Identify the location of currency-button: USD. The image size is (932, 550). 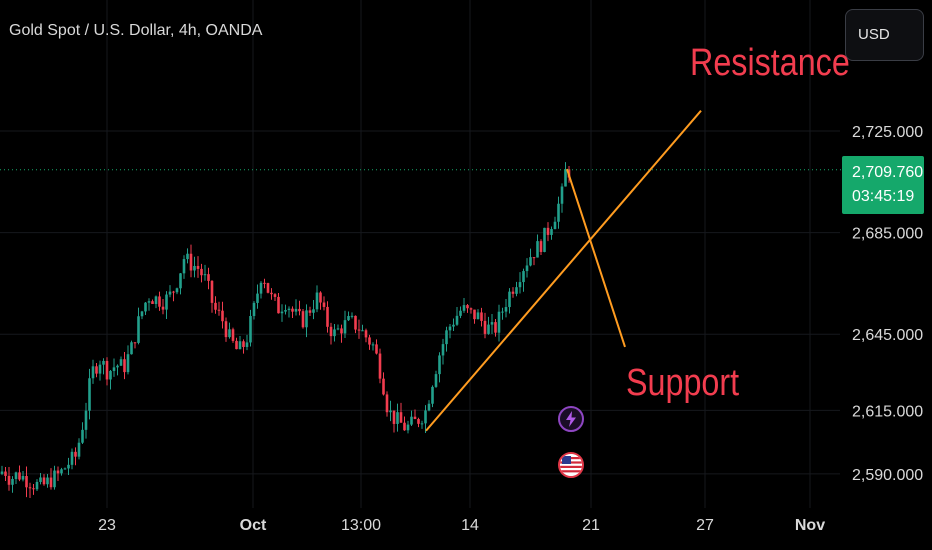
(884, 35).